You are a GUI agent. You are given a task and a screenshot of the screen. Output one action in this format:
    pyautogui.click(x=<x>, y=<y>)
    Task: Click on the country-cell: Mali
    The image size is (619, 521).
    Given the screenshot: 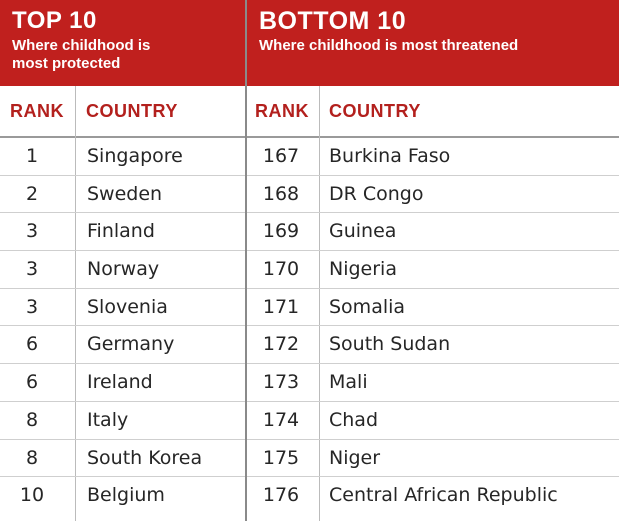 What is the action you would take?
    pyautogui.click(x=348, y=382)
    